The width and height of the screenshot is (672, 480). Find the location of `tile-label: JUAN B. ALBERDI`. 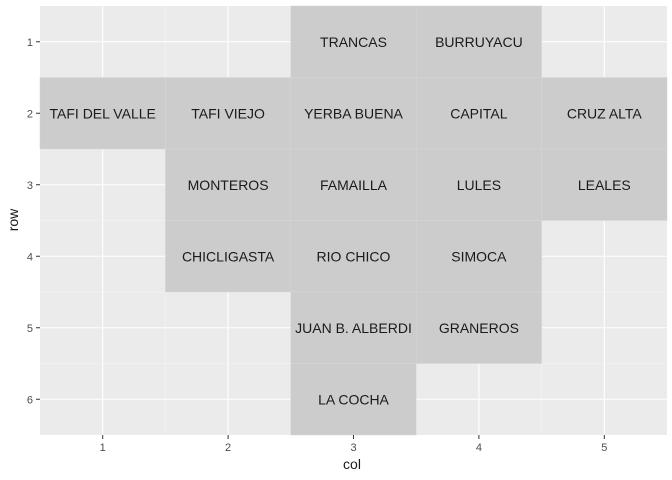

tile-label: JUAN B. ALBERDI is located at coordinates (353, 328).